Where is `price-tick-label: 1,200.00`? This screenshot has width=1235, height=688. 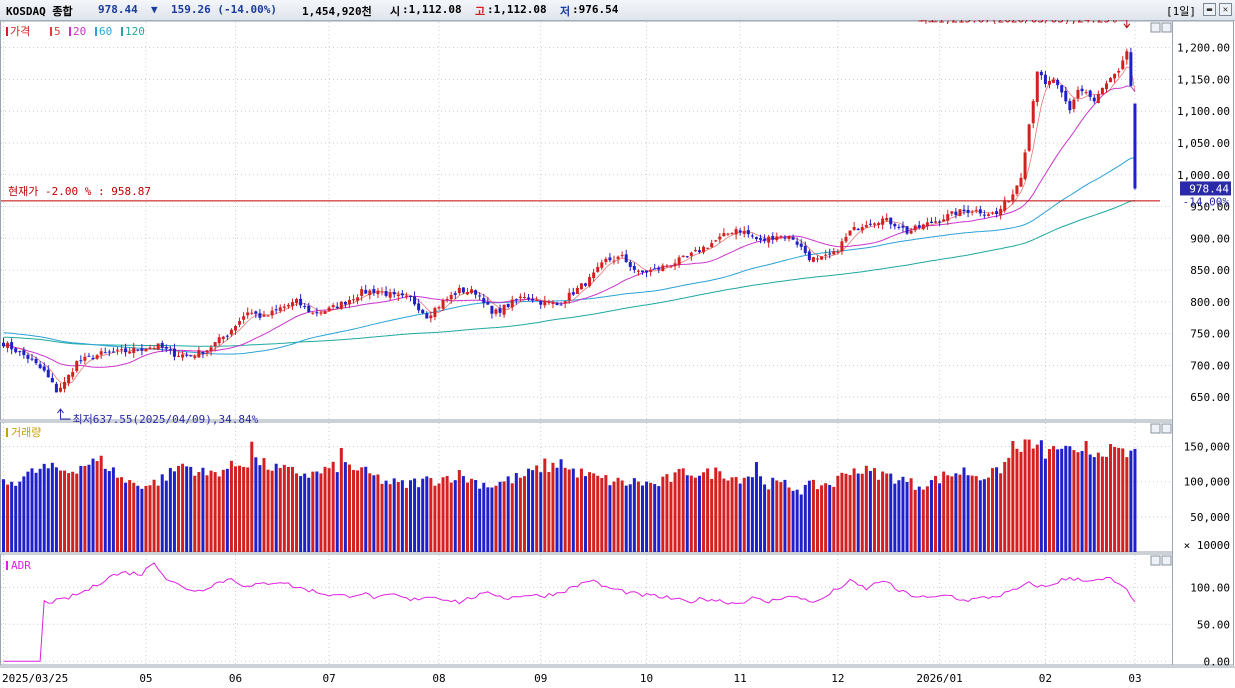 price-tick-label: 1,200.00 is located at coordinates (1203, 48).